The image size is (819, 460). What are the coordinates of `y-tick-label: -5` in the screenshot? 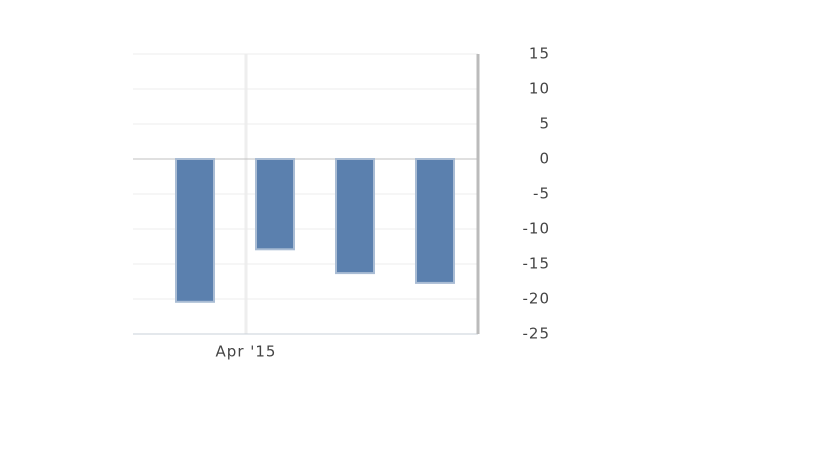 It's located at (541, 194).